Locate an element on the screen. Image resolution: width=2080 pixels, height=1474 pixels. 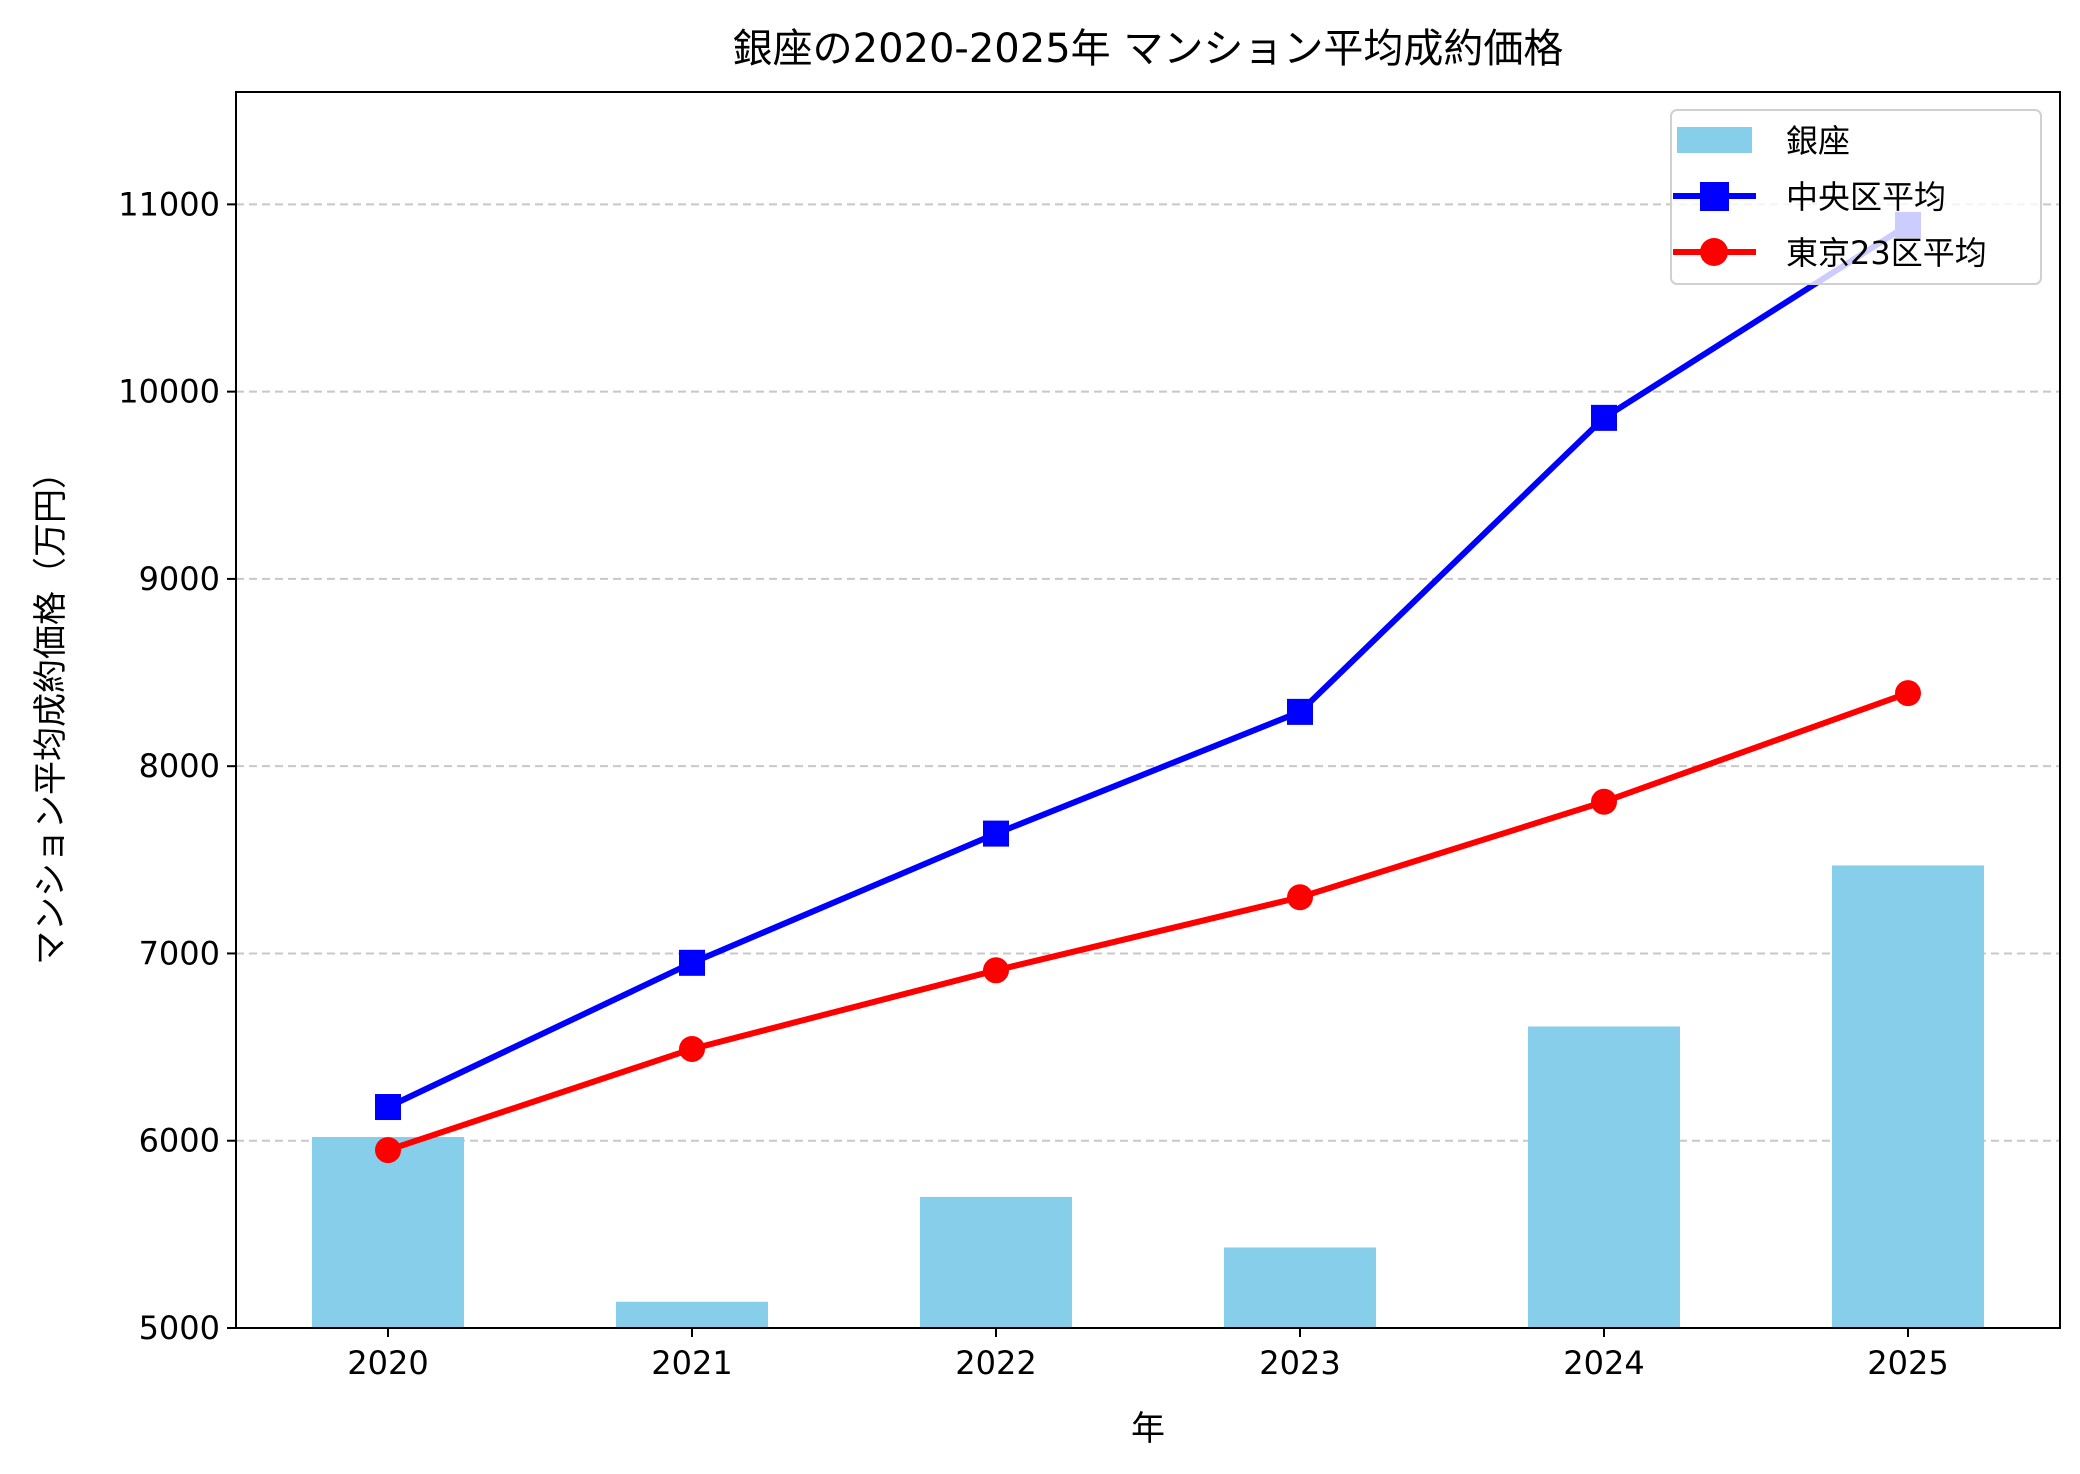
y-tick-label: 8000 is located at coordinates (179, 766).